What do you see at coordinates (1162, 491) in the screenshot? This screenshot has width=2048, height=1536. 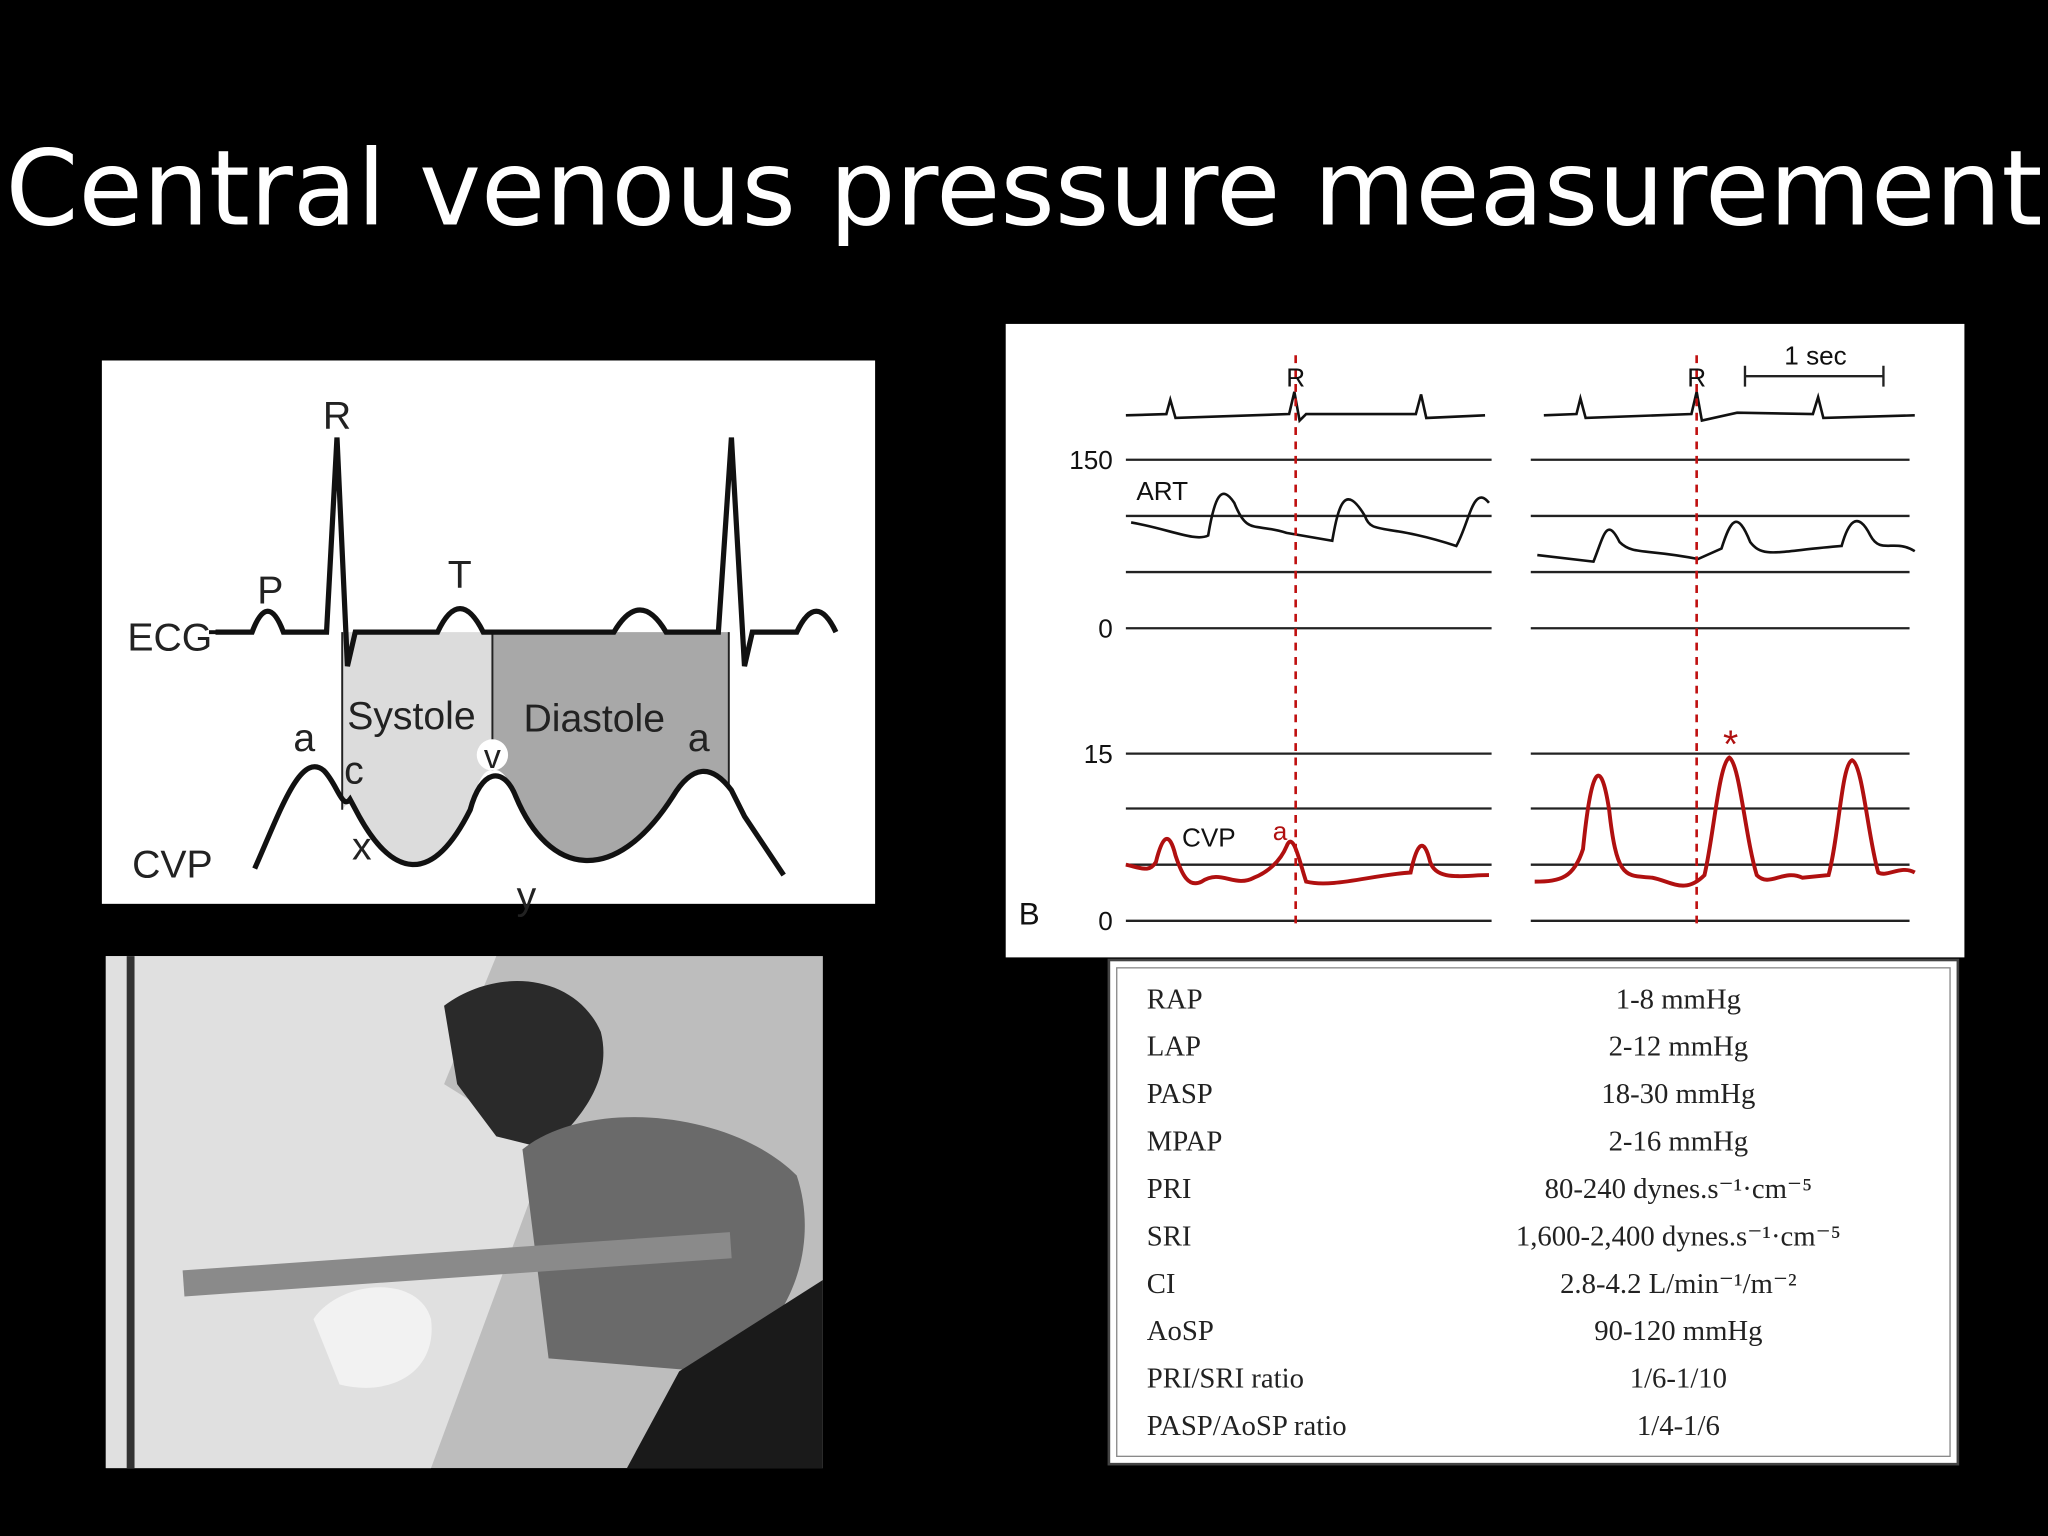 I see `art-label: ART` at bounding box center [1162, 491].